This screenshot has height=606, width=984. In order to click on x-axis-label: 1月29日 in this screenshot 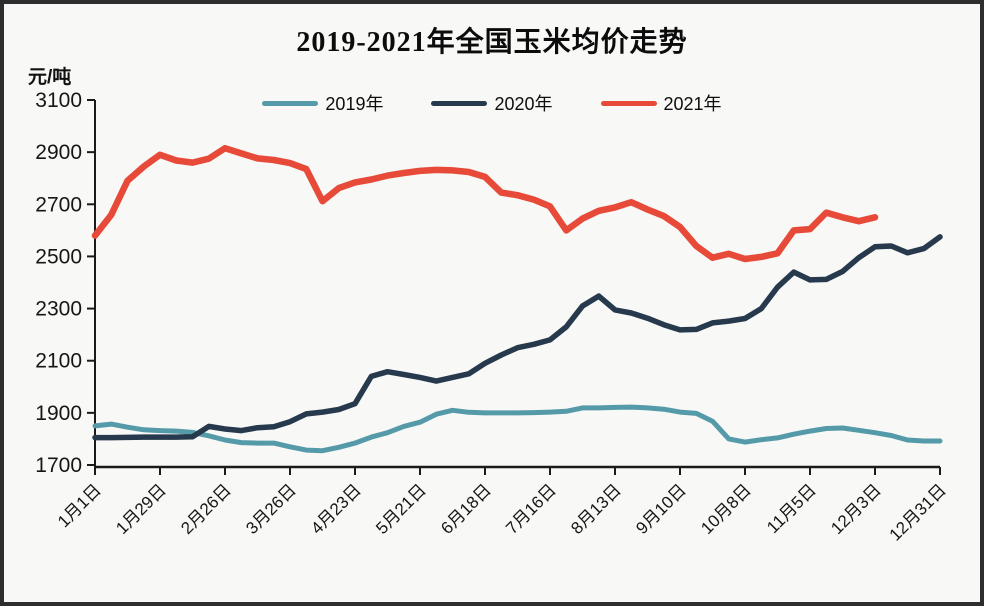, I will do `click(141, 509)`.